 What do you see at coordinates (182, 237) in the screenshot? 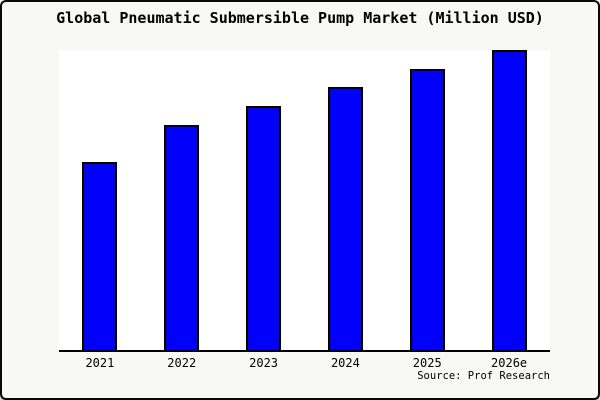
I see `bar-2022` at bounding box center [182, 237].